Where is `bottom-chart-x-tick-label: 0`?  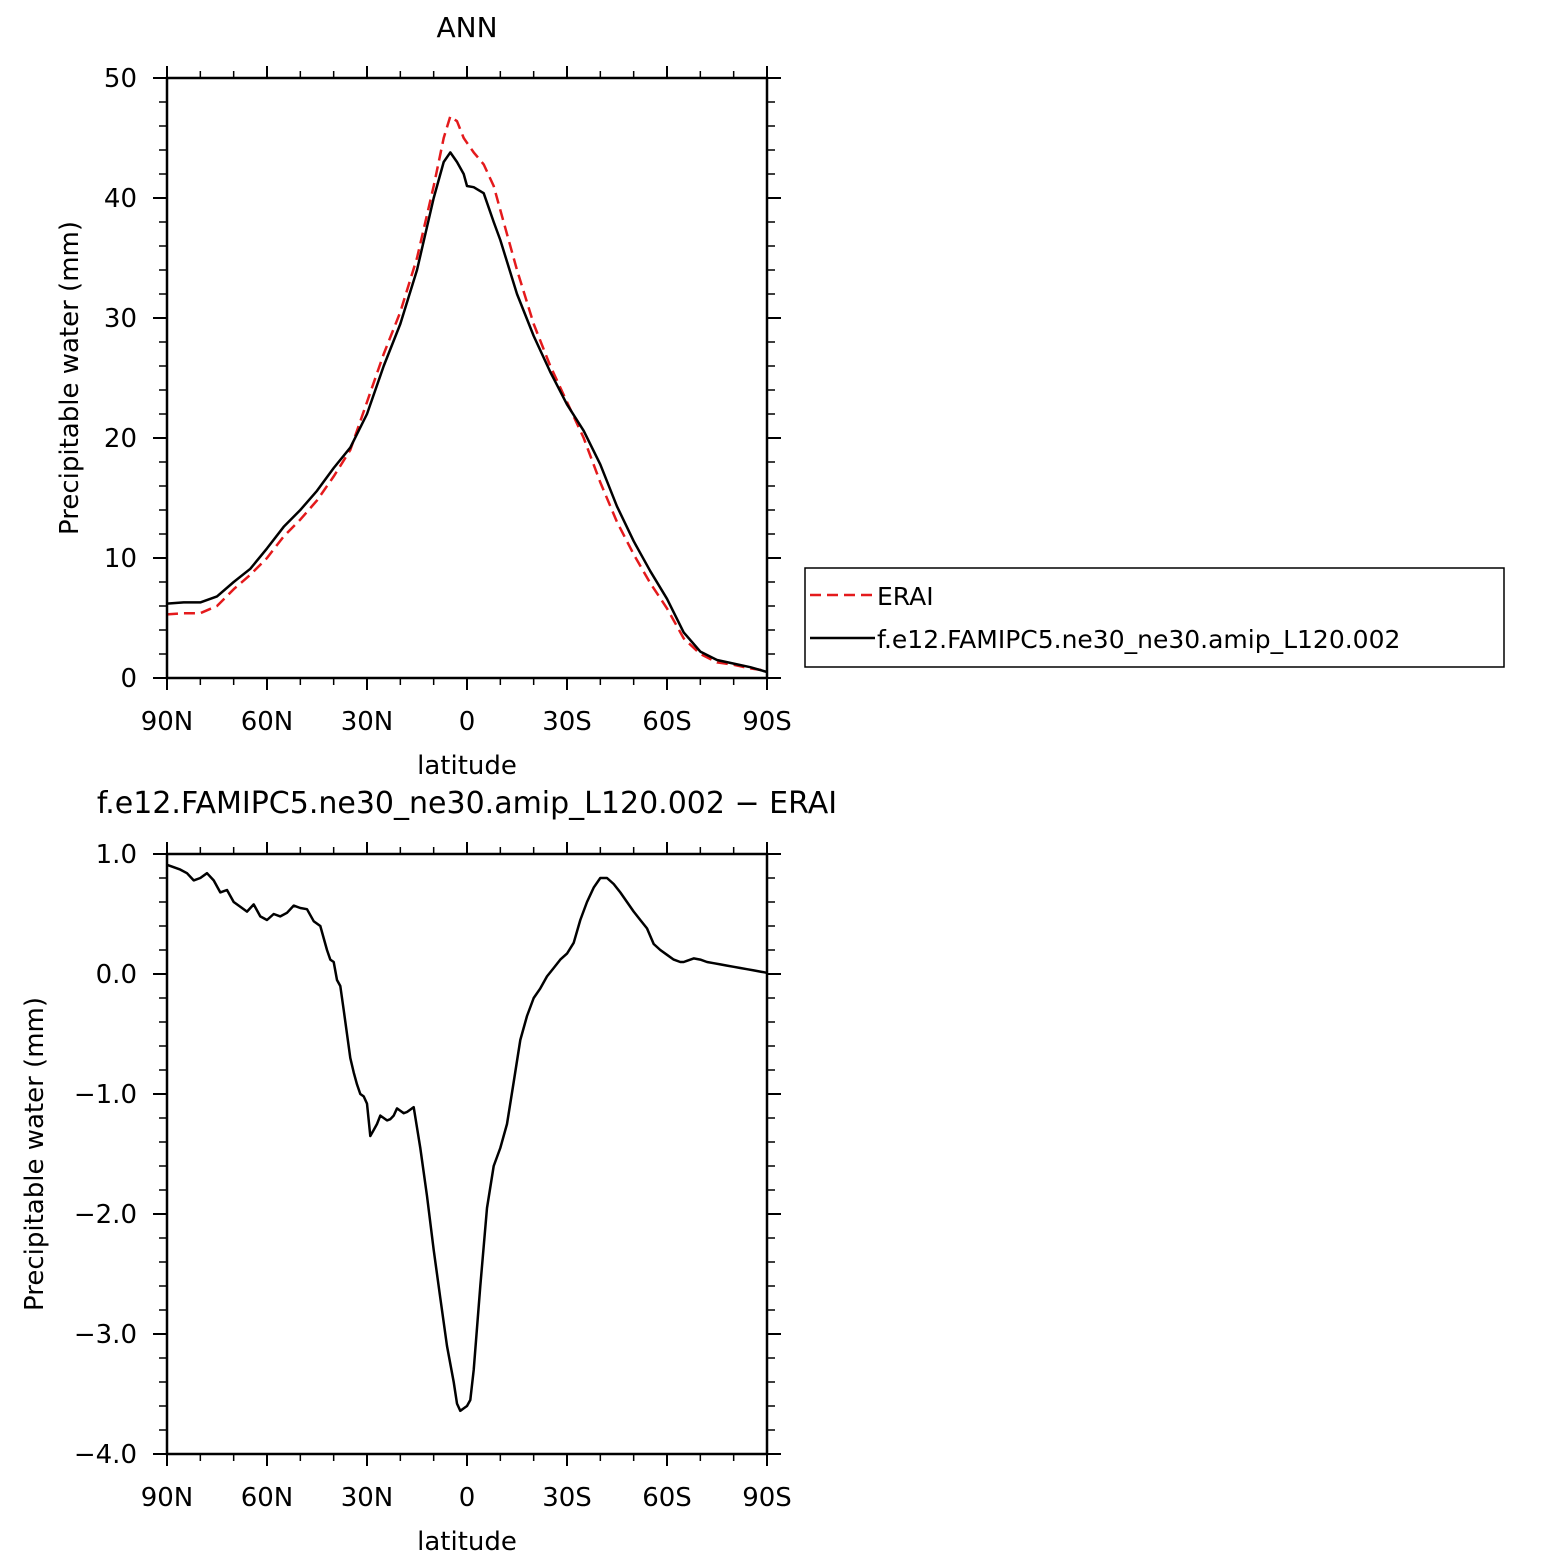 bottom-chart-x-tick-label: 0 is located at coordinates (467, 1498).